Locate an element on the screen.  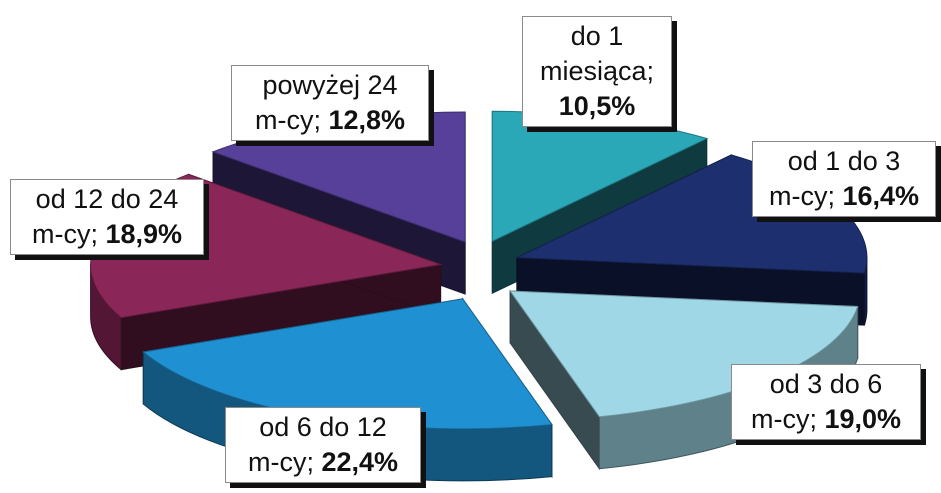
slice-label-2-line2: m-cy; is located at coordinates (783, 419).